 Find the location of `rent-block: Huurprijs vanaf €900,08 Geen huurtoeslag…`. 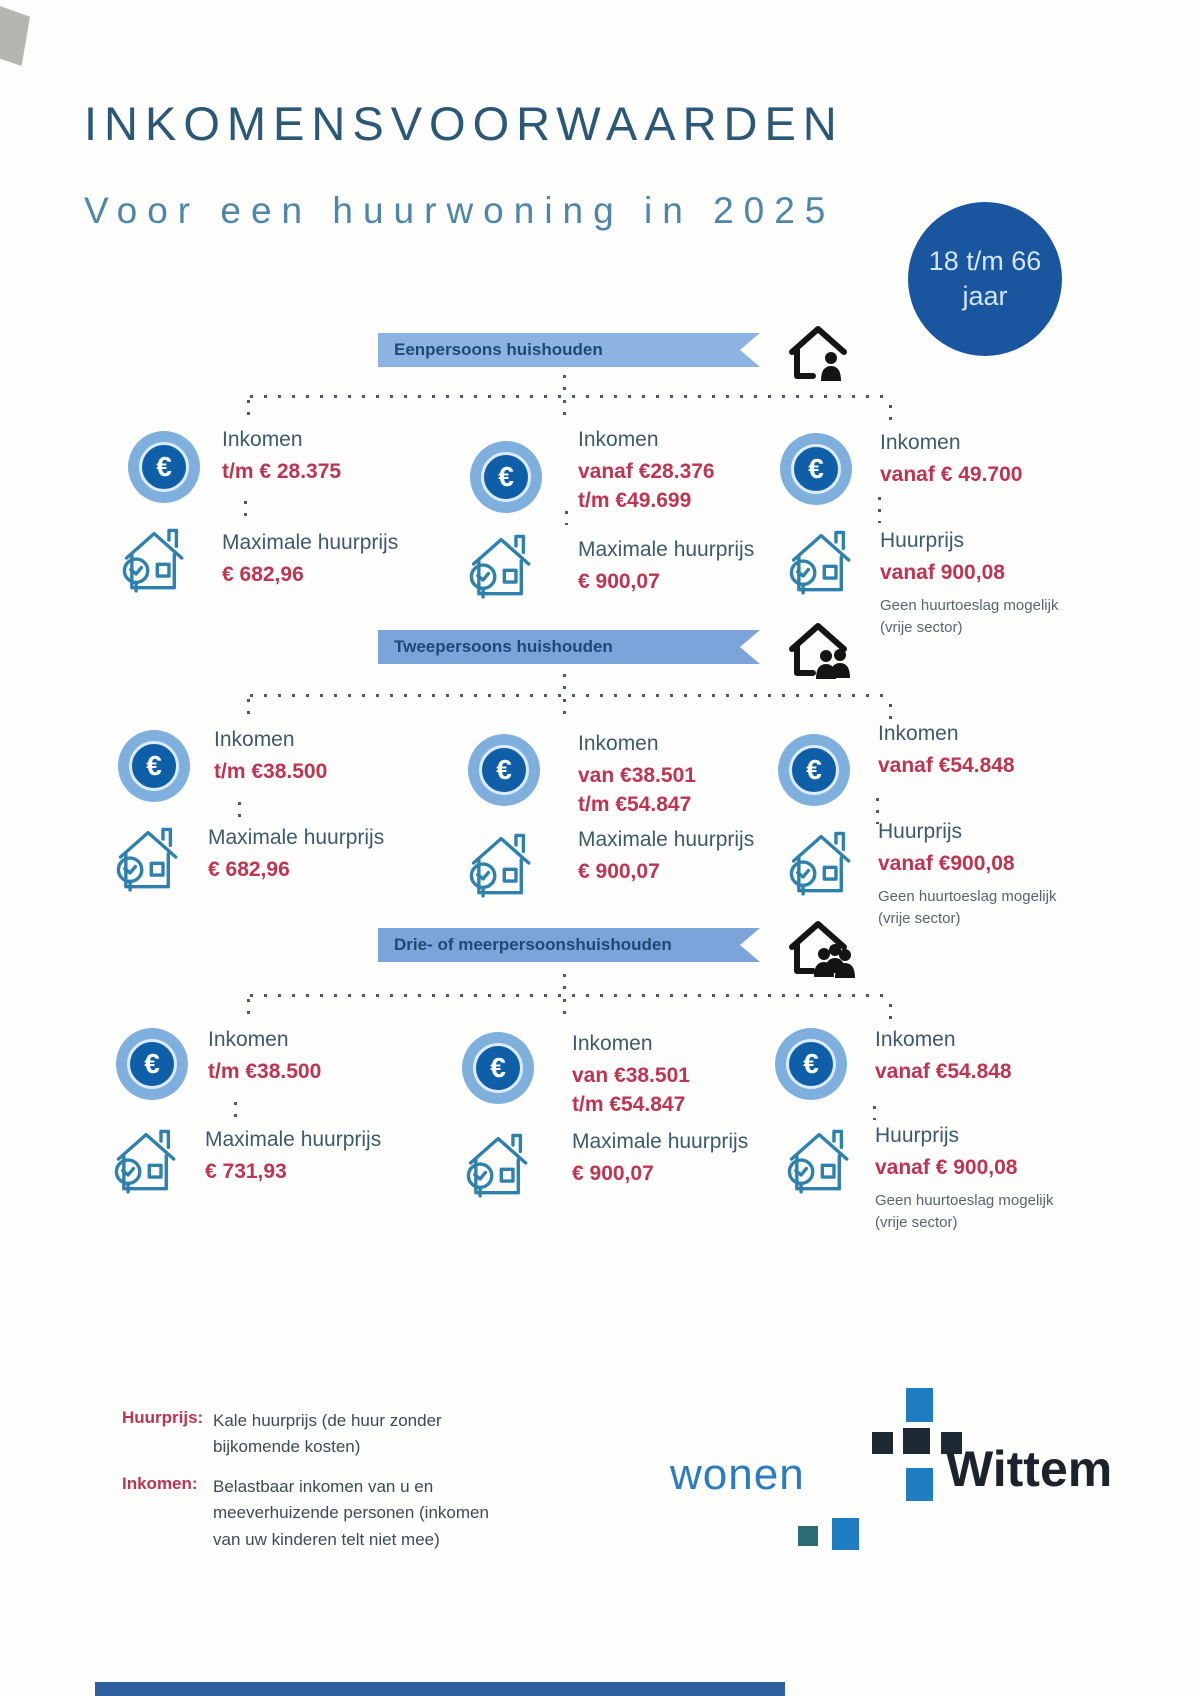

rent-block: Huurprijs vanaf €900,08 Geen huurtoeslag… is located at coordinates (969, 875).